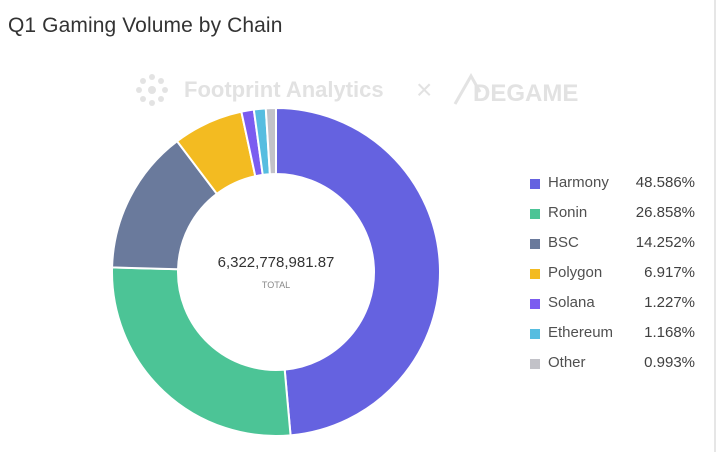  What do you see at coordinates (665, 182) in the screenshot?
I see `legend-value: 48.586%` at bounding box center [665, 182].